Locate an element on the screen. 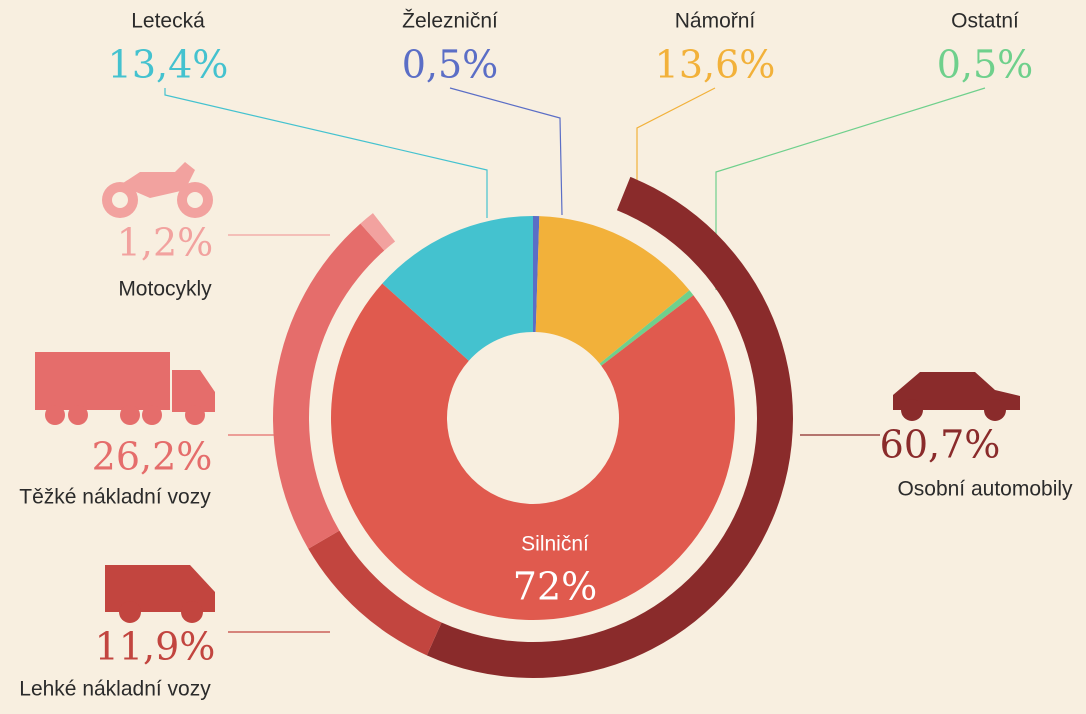 This screenshot has width=1086, height=714. icon-van is located at coordinates (160, 594).